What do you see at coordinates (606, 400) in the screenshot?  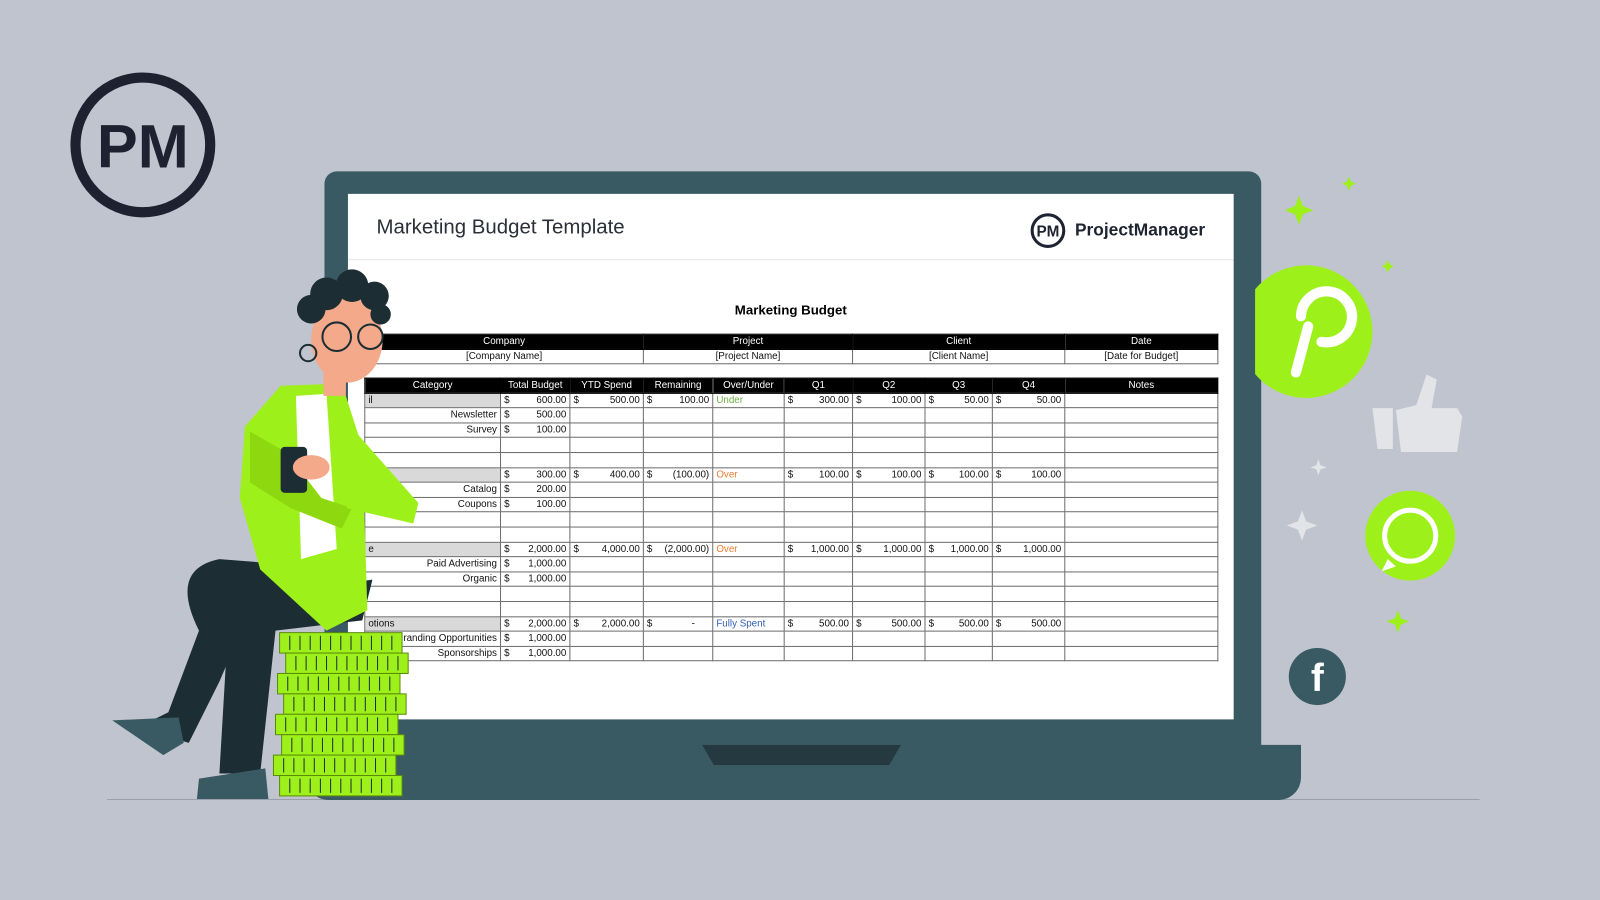 I see `ytd-cell: $500.00` at bounding box center [606, 400].